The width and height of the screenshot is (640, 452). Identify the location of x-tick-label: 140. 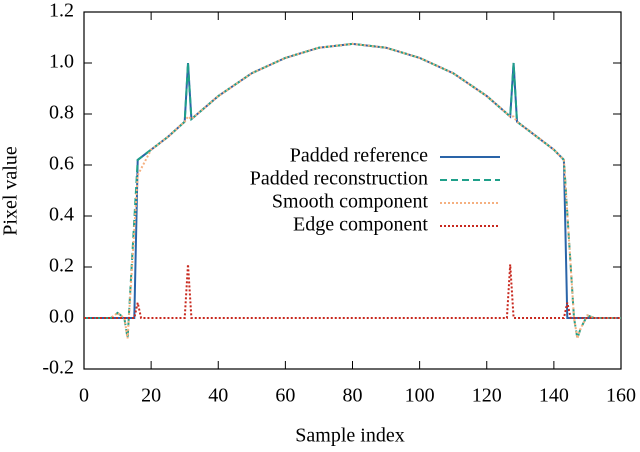
(554, 396).